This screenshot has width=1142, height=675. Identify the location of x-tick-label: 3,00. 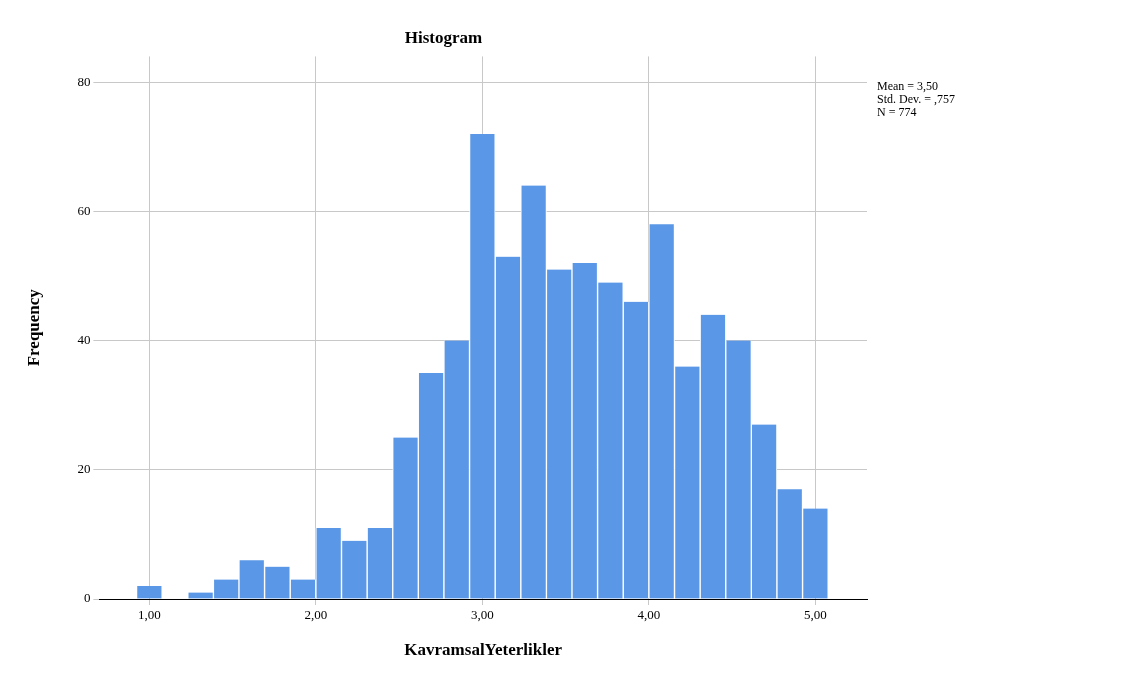
(482, 615).